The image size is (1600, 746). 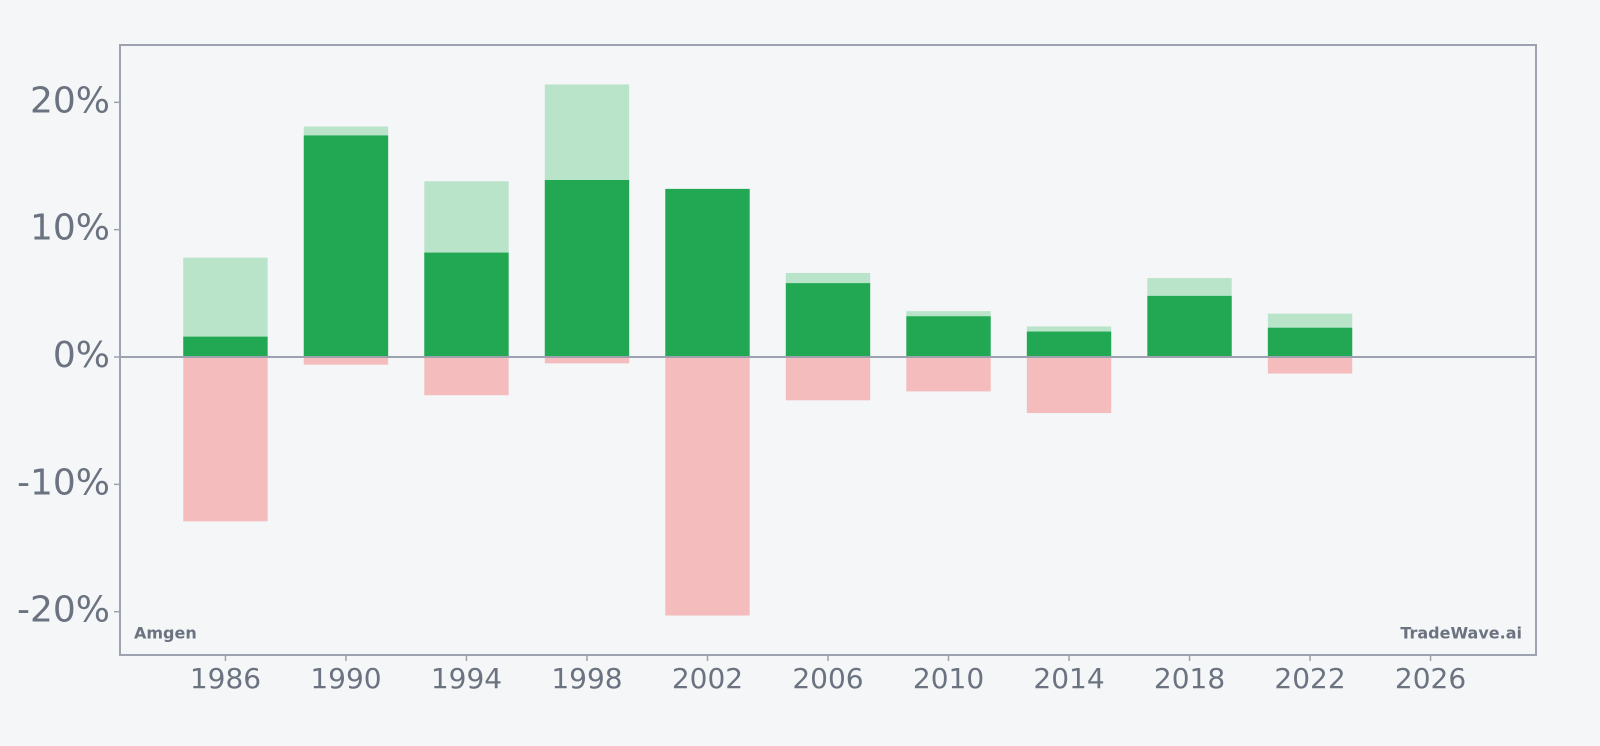 I want to click on watermark: TradeWave.ai, so click(x=1461, y=633).